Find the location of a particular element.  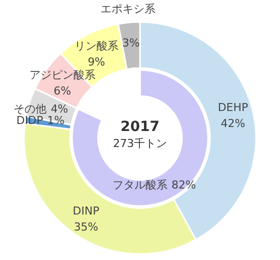

data-label: 82% is located at coordinates (183, 185).